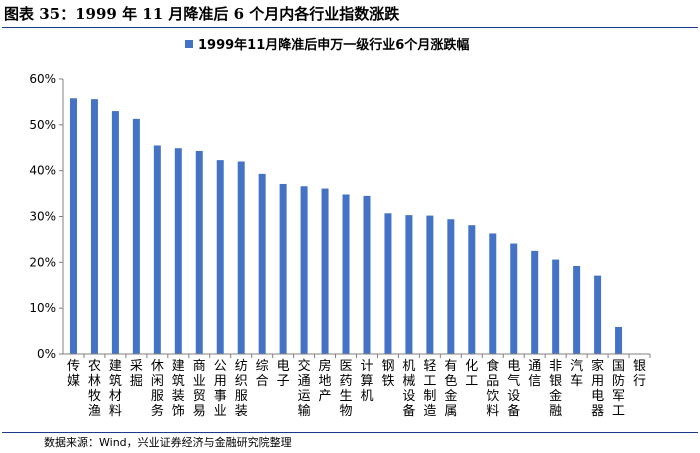 This screenshot has height=453, width=700. Describe the element at coordinates (513, 389) in the screenshot. I see `x-tick-label: 电气设备` at that location.